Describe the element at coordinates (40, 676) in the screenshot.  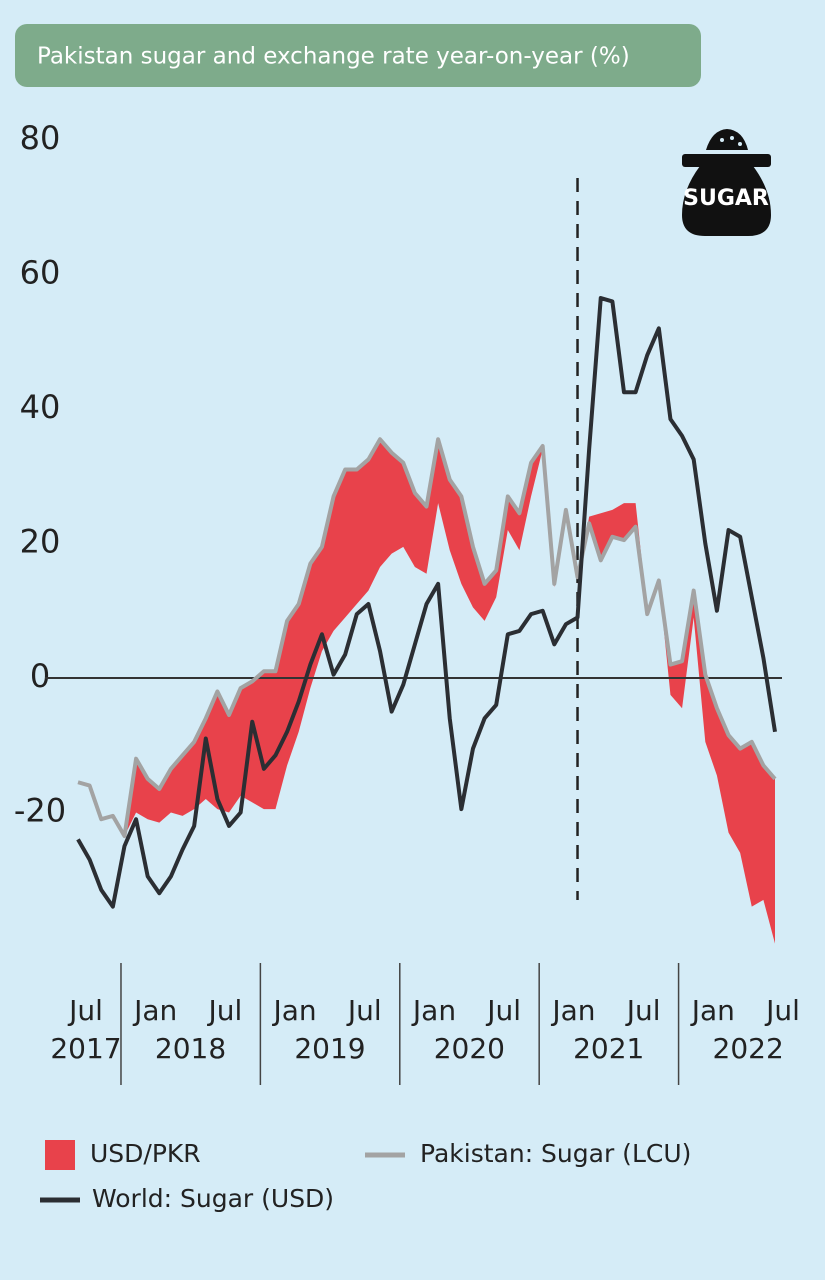
I see `y-tick-label: 0` at that location.